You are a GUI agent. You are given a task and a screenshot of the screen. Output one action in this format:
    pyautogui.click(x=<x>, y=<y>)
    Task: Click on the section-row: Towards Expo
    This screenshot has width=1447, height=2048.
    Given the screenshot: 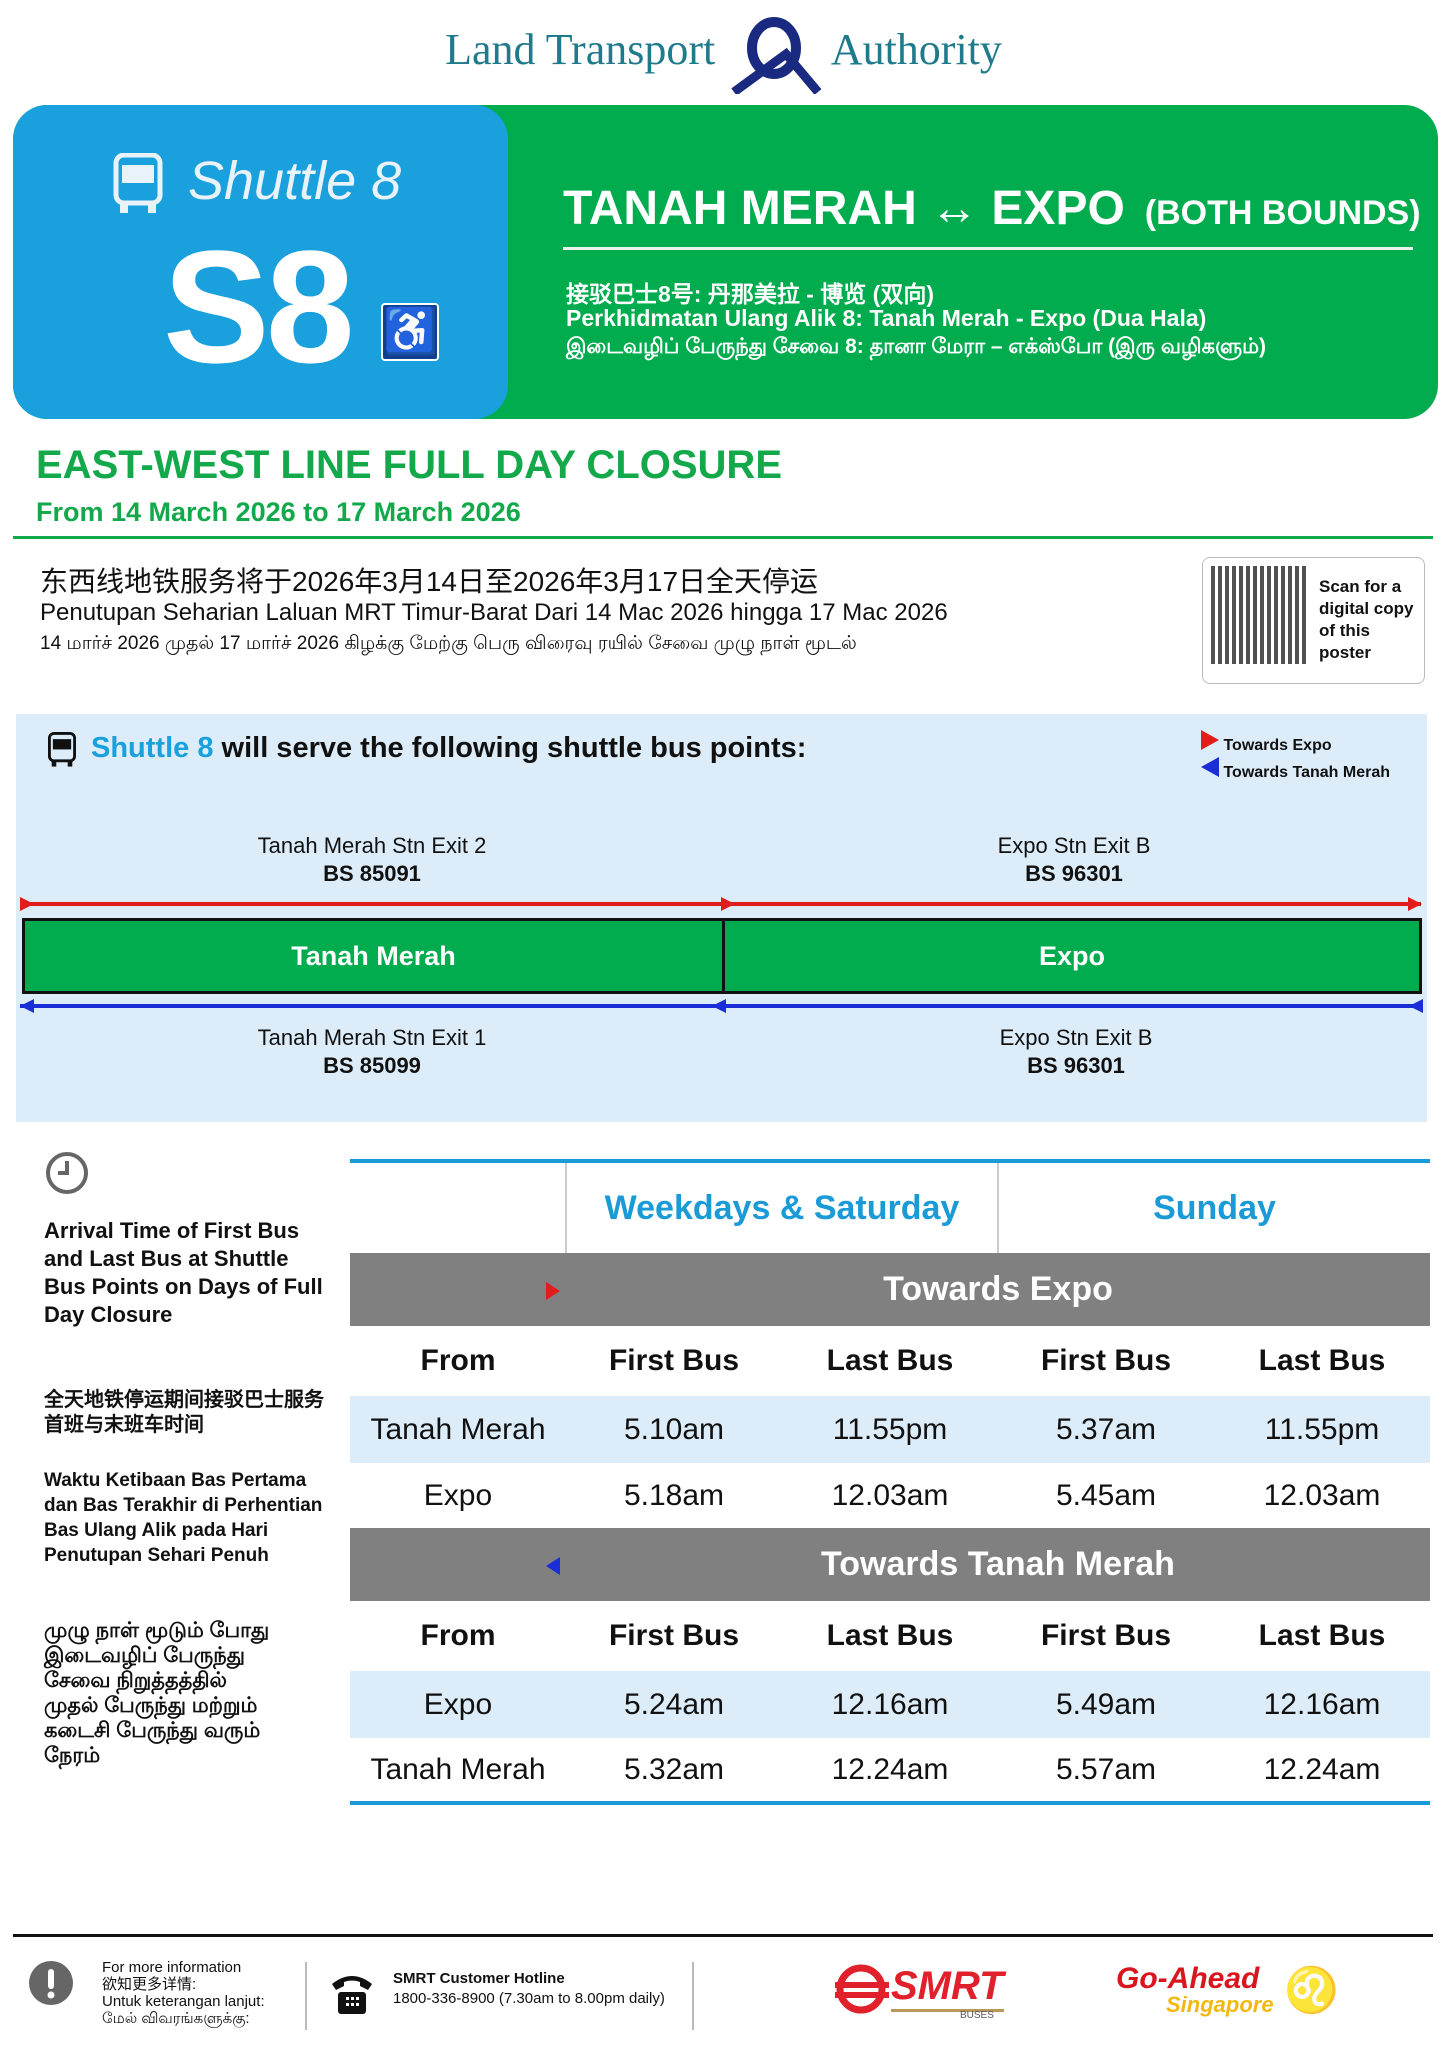 What is the action you would take?
    pyautogui.click(x=890, y=1289)
    